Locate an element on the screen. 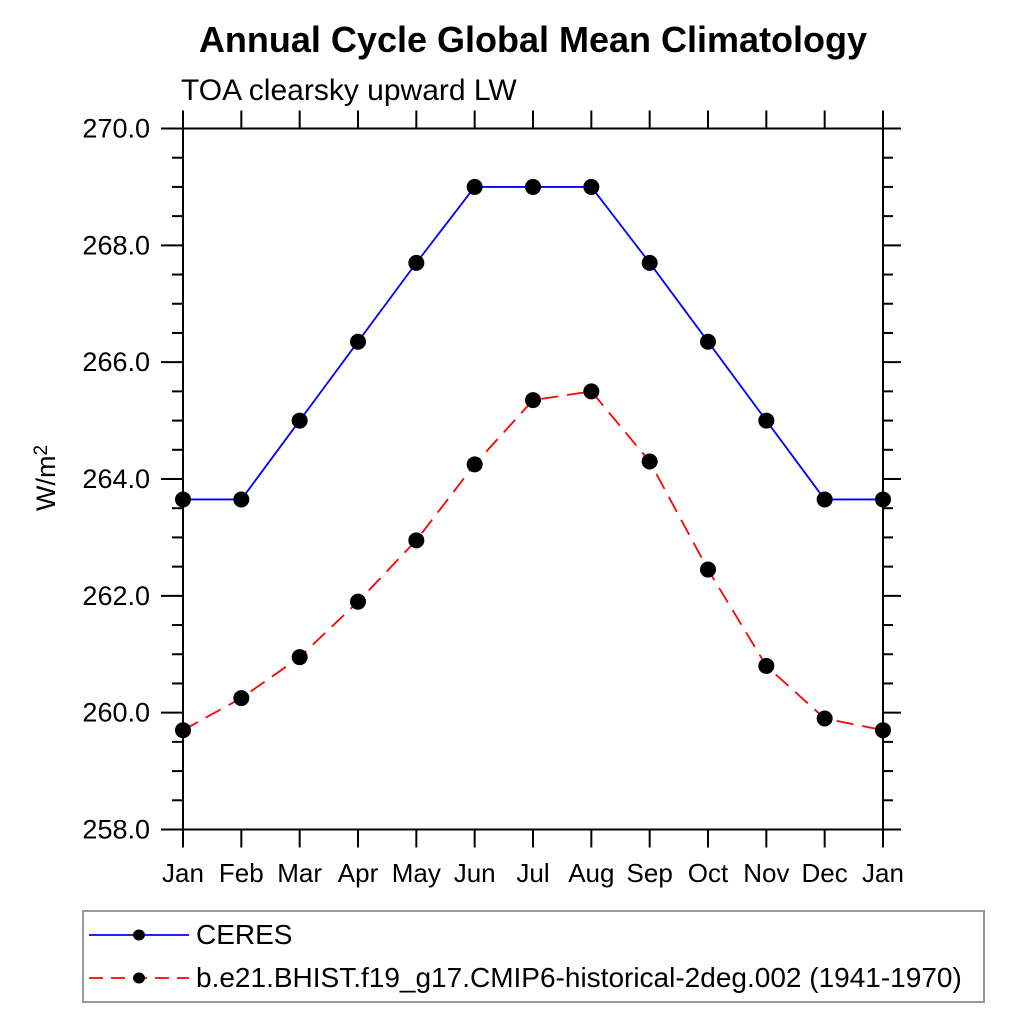 Image resolution: width=1024 pixels, height=1024 pixels. y-tick-label: 268.0 is located at coordinates (116, 245).